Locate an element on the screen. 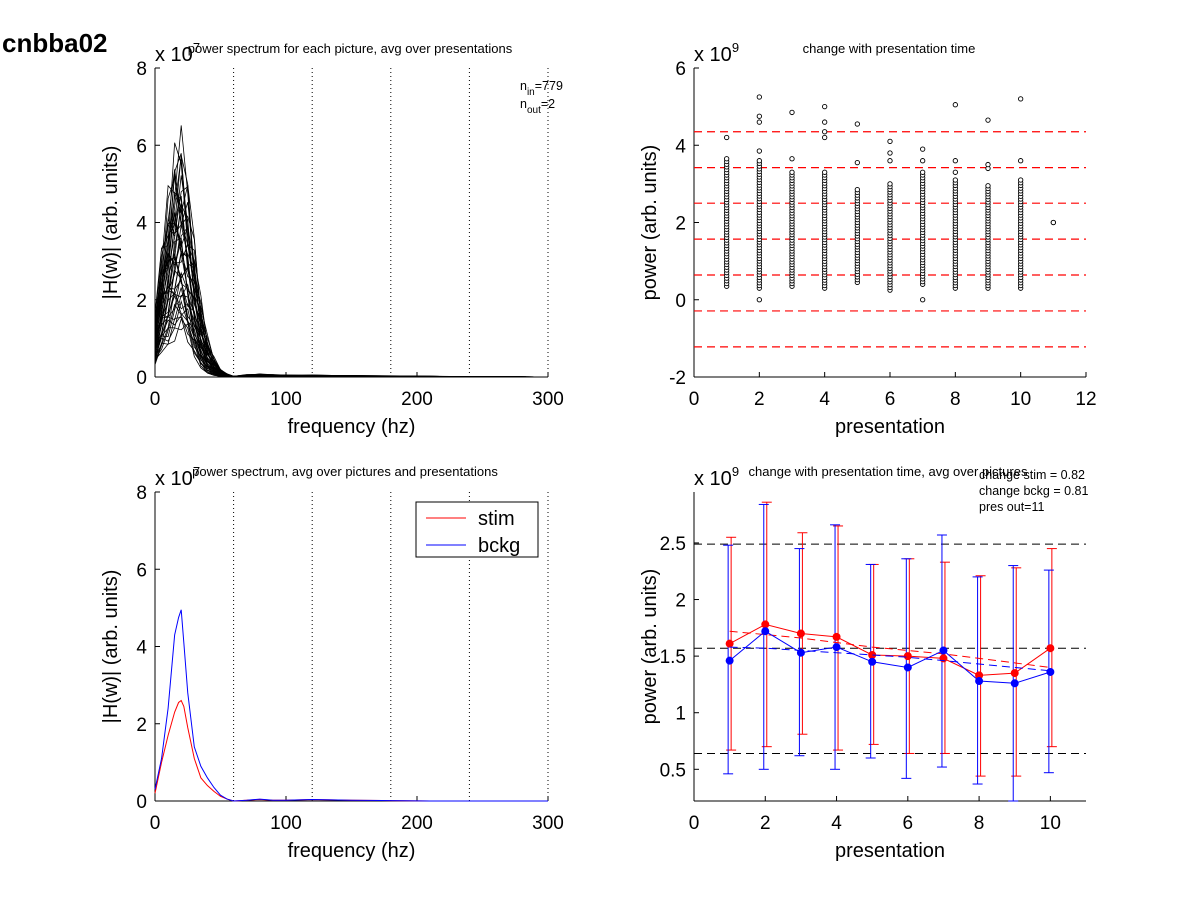 Image resolution: width=1200 pixels, height=900 pixels. series-line-stim is located at coordinates (351, 750).